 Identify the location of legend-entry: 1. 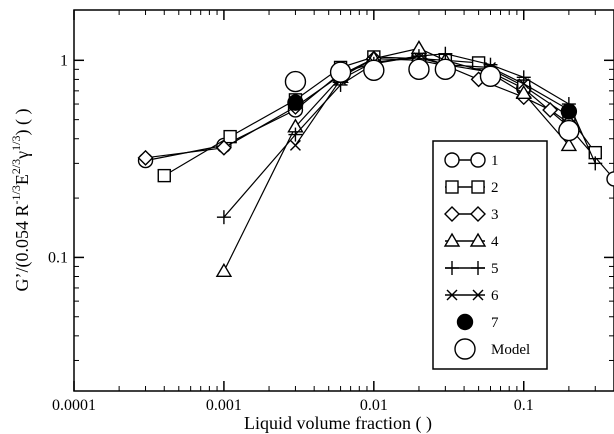
(471, 160).